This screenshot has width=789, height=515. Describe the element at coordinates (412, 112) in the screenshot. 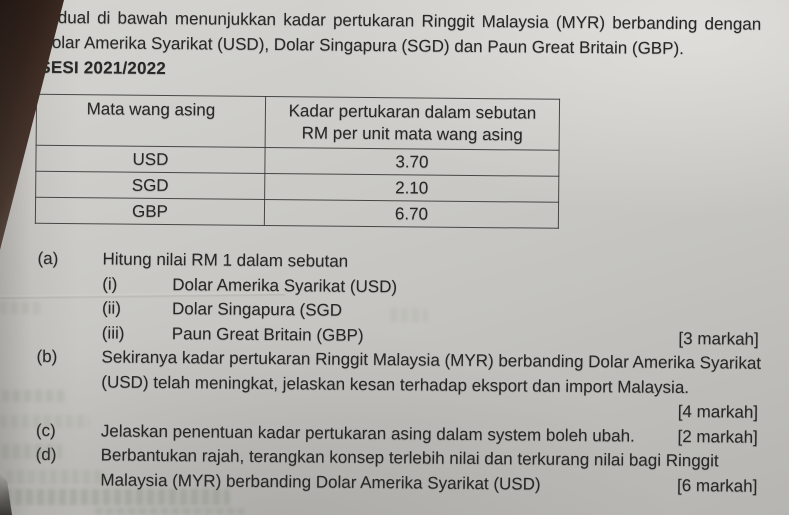

I see `header-rate-line-1: Kadar pertukaran dalam sebutan` at that location.